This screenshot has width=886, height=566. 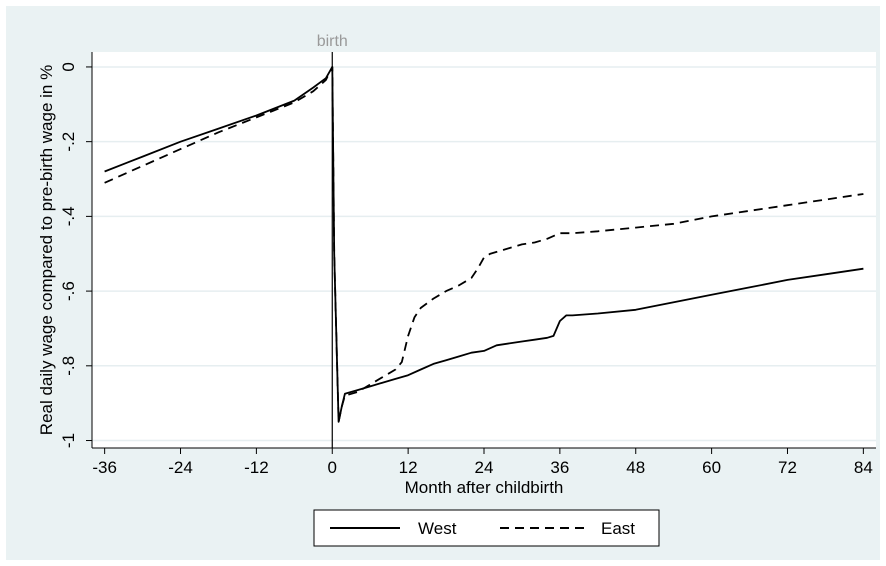 What do you see at coordinates (68, 216) in the screenshot?
I see `y-tick-label: -.4` at bounding box center [68, 216].